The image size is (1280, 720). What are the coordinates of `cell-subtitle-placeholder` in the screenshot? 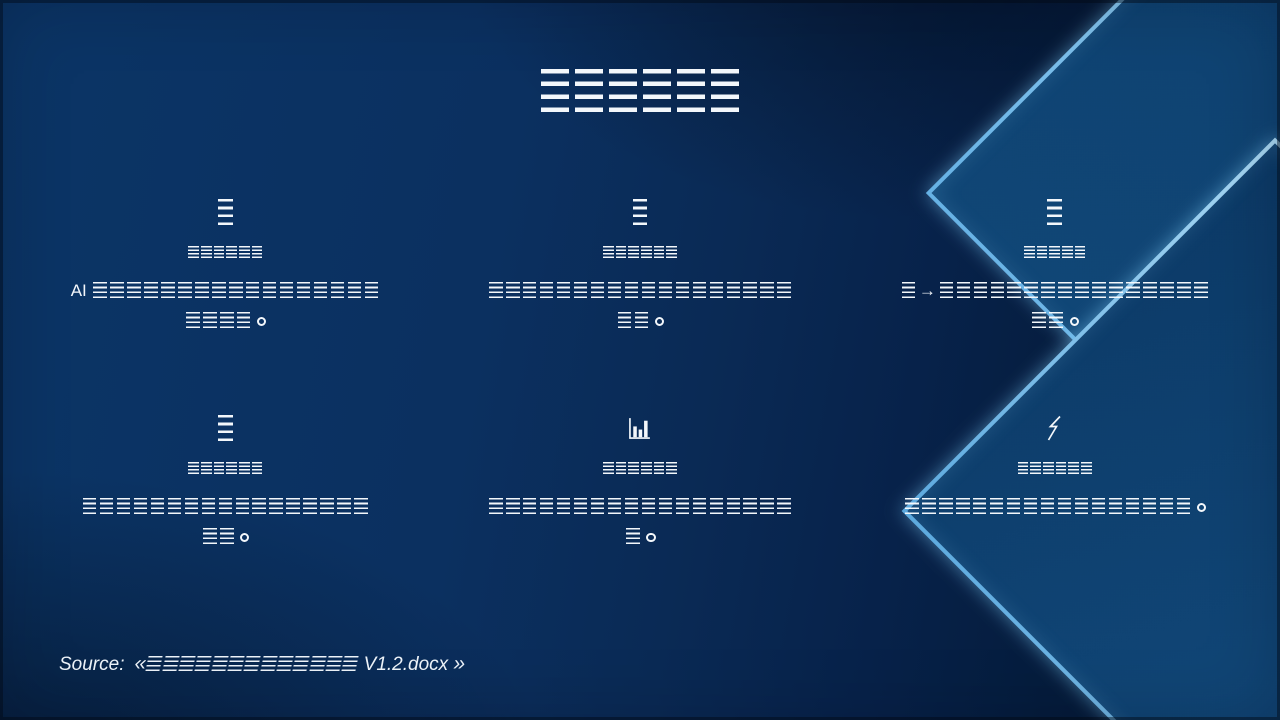 It's located at (1054, 253).